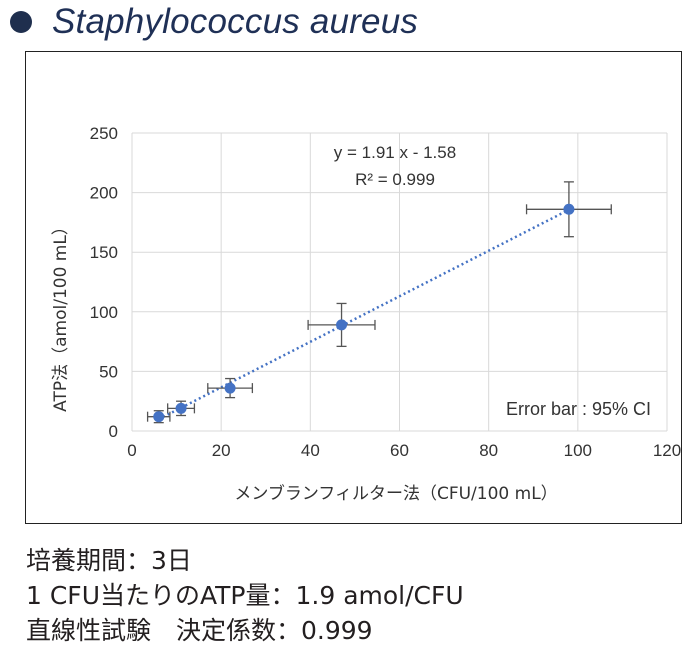  Describe the element at coordinates (399, 450) in the screenshot. I see `x-tick-label: 60` at that location.